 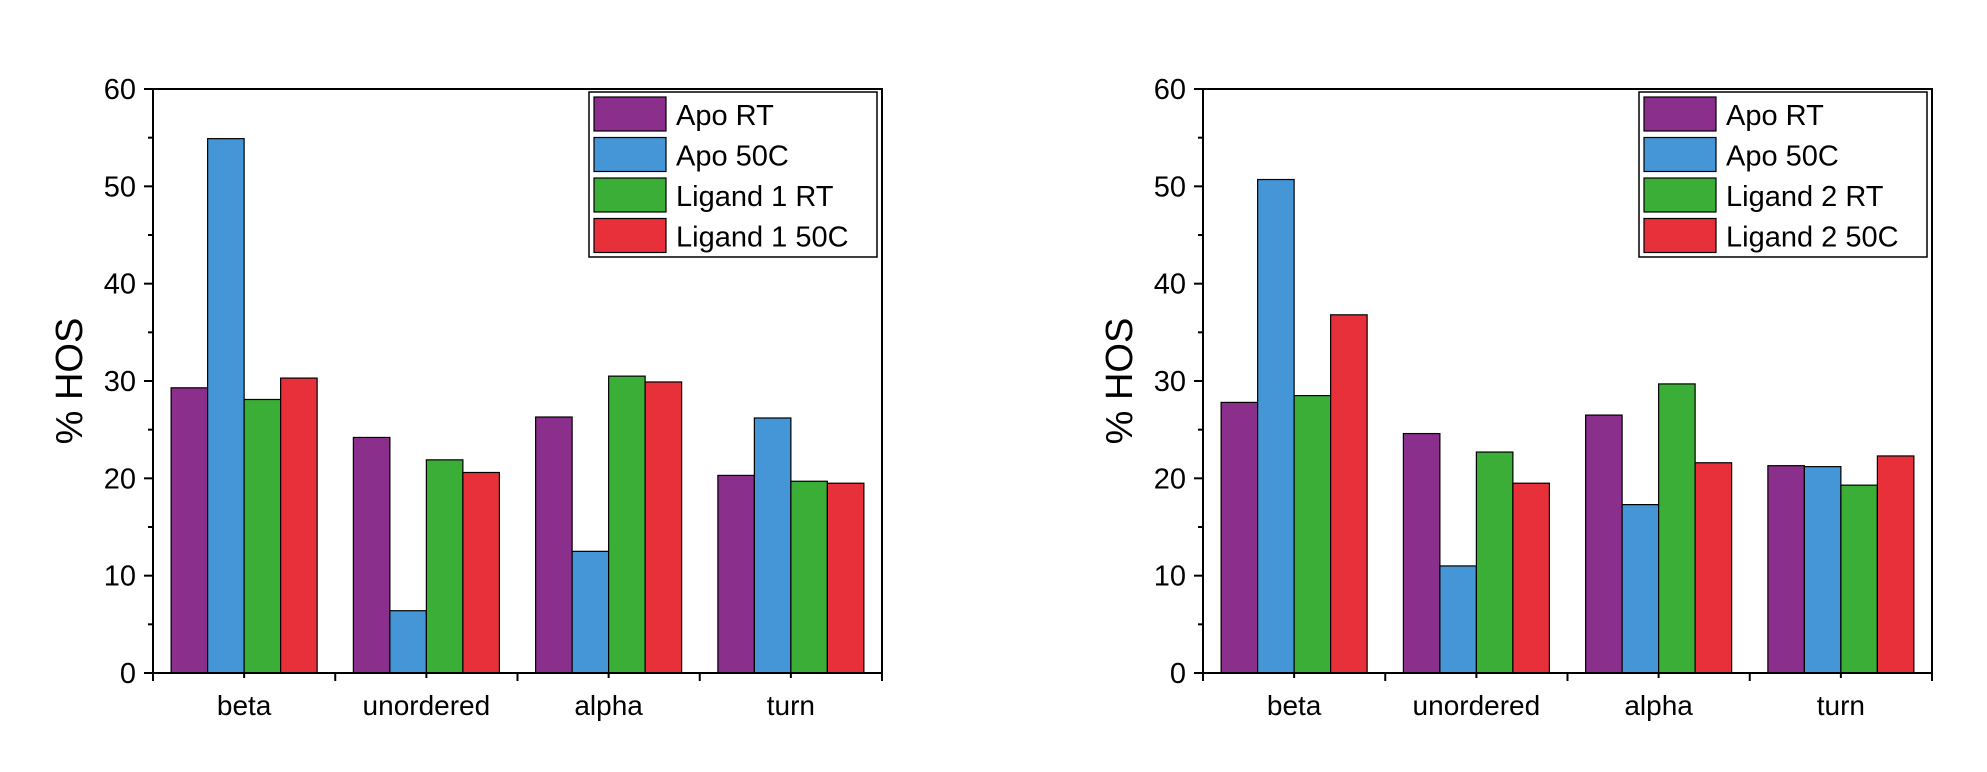 What do you see at coordinates (481, 572) in the screenshot?
I see `bar-ligand-1-50c-unordered` at bounding box center [481, 572].